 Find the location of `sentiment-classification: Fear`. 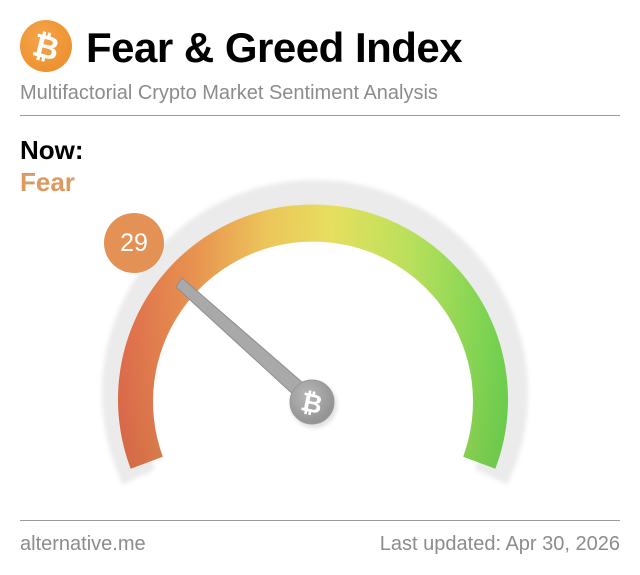

sentiment-classification: Fear is located at coordinates (47, 182).